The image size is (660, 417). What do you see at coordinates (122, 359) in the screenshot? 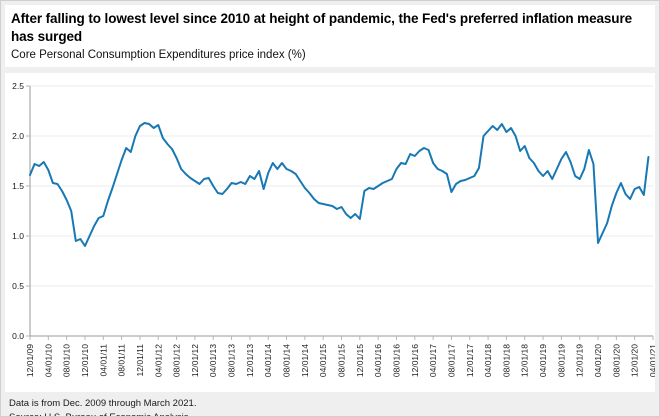
I see `x-tick-label: 08/01/11` at bounding box center [122, 359].